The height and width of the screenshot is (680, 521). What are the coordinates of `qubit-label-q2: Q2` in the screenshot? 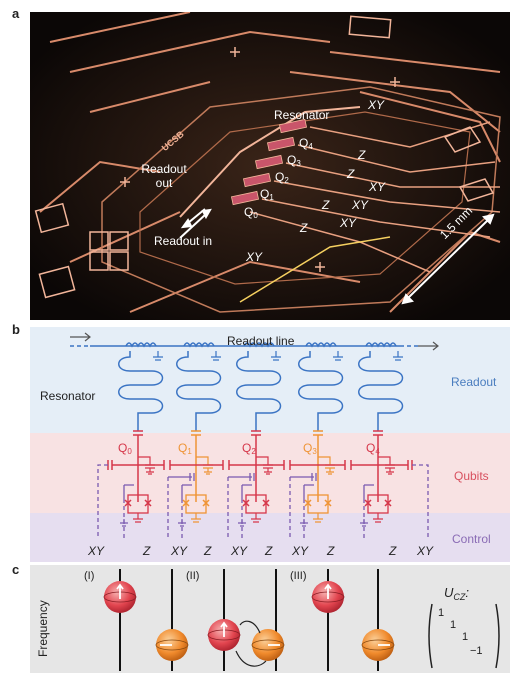 It's located at (282, 177).